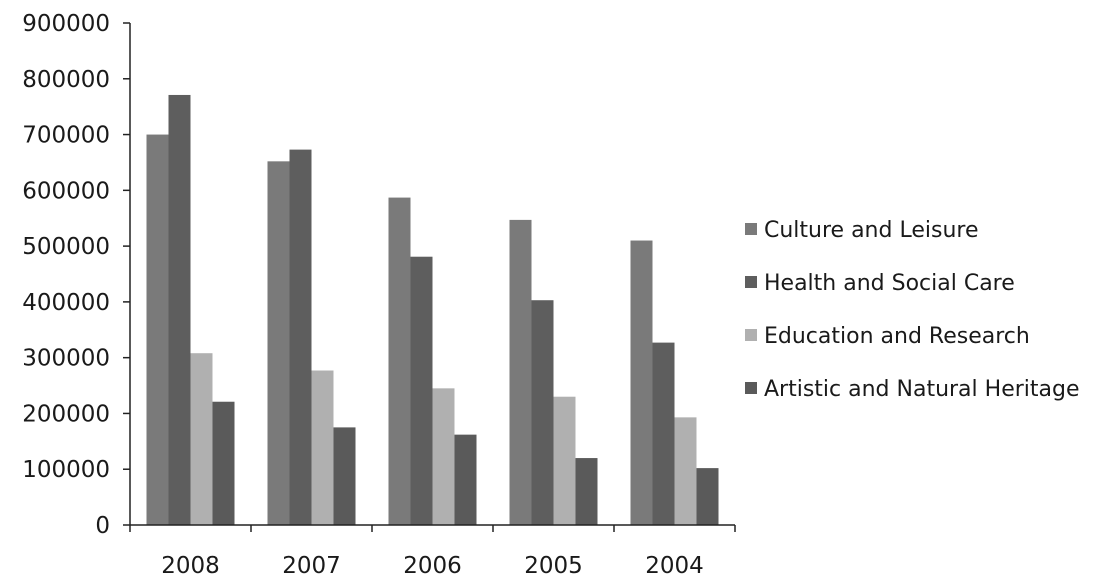  Describe the element at coordinates (66, 470) in the screenshot. I see `y-tick-label: 100000` at that location.